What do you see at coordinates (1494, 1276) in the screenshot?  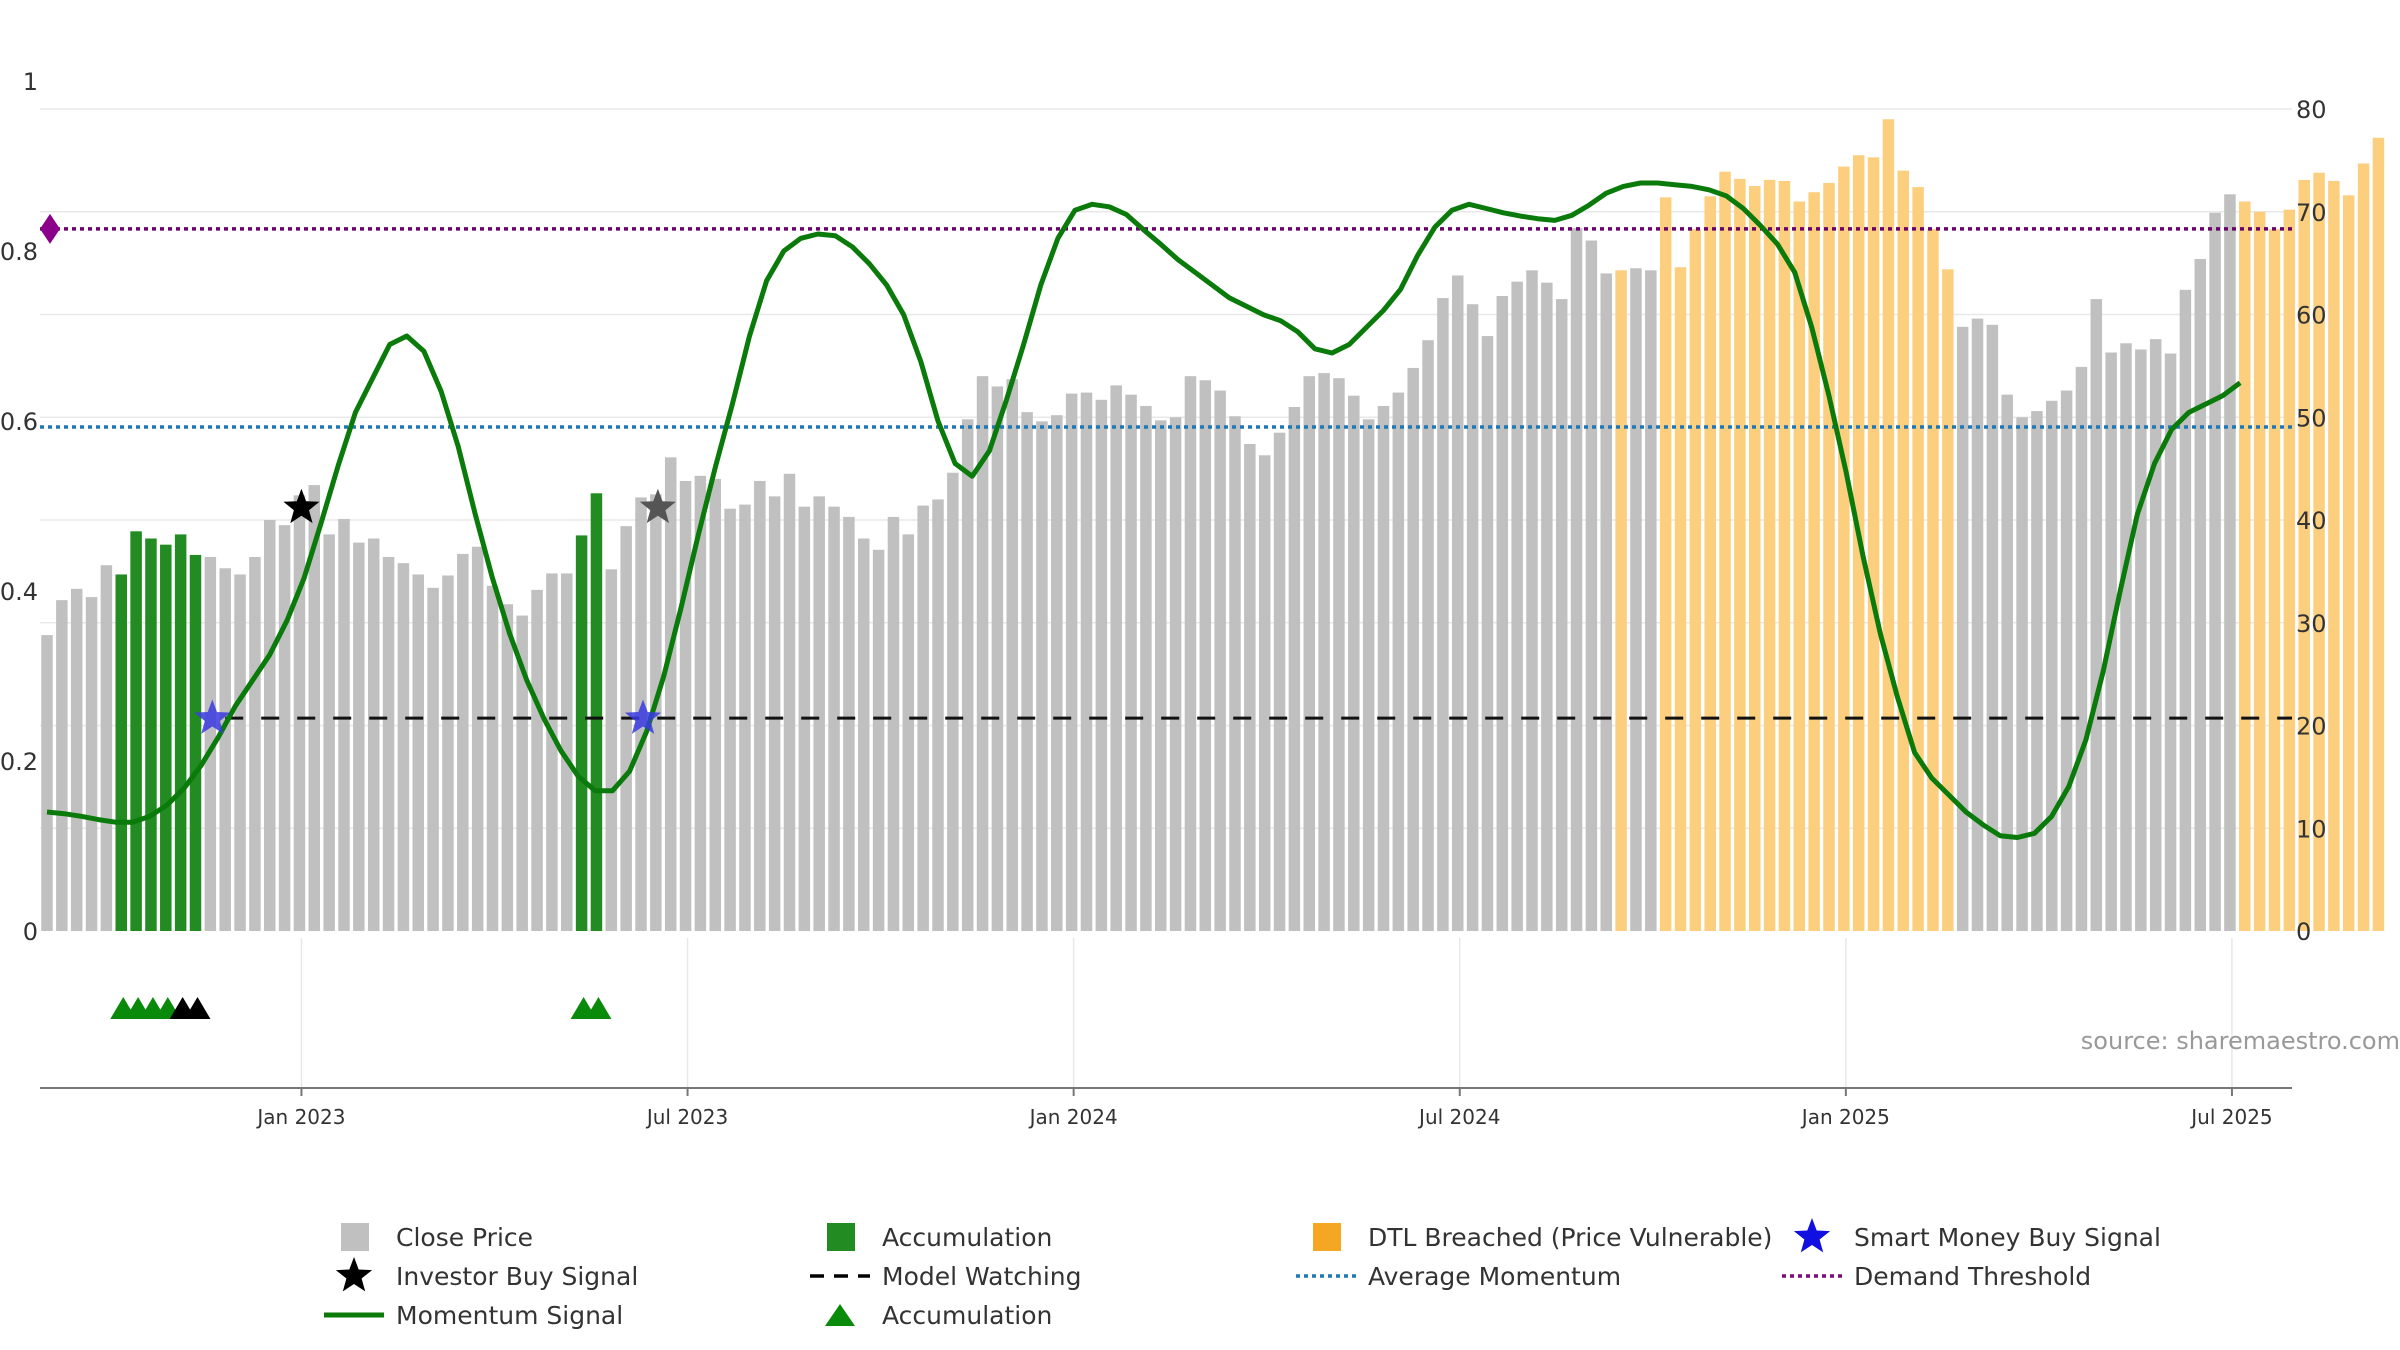 I see `legend-label: Average Momentum` at bounding box center [1494, 1276].